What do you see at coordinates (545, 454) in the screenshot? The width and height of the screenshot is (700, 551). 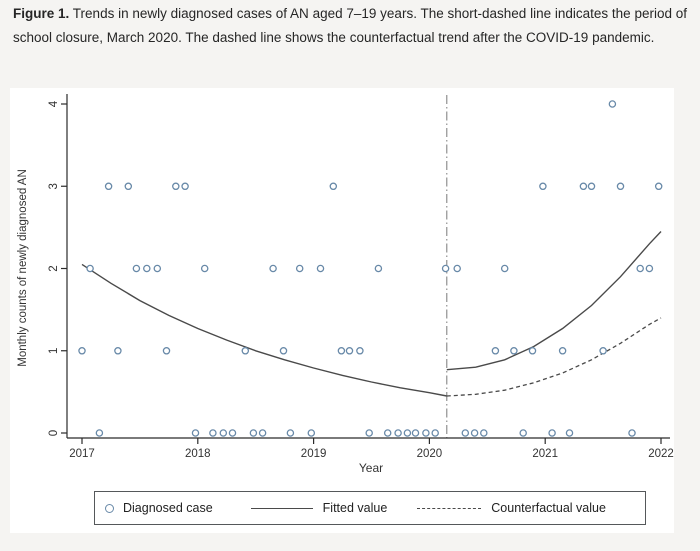 I see `x-tick-label: 2021` at bounding box center [545, 454].